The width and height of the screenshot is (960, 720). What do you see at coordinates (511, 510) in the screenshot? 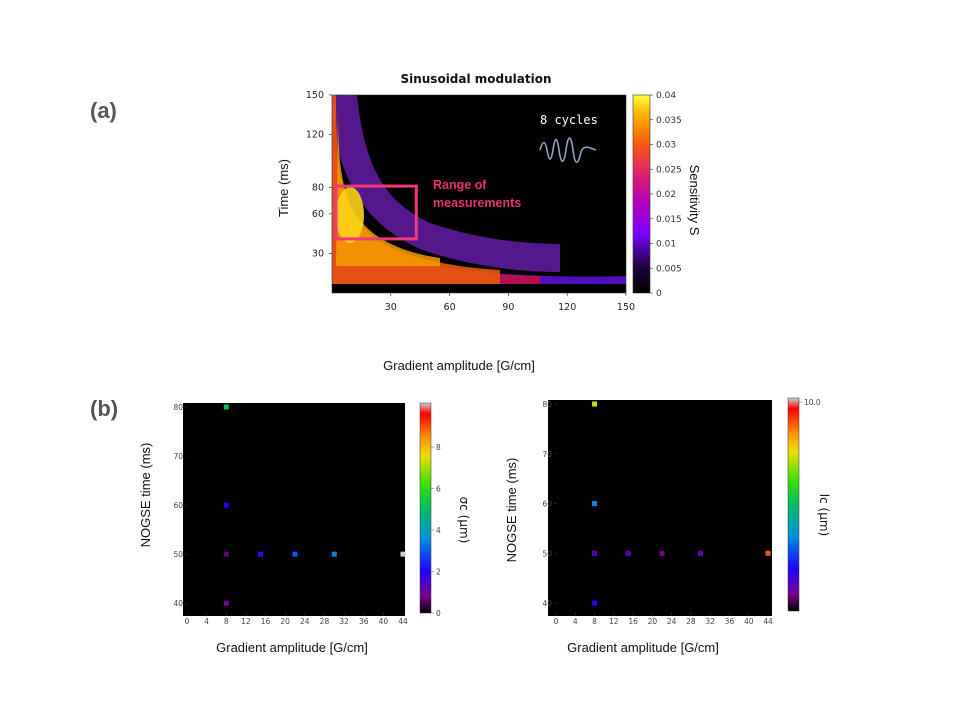
I see `scatter-right-y-axis-label: NOGSE time (ms)` at bounding box center [511, 510].